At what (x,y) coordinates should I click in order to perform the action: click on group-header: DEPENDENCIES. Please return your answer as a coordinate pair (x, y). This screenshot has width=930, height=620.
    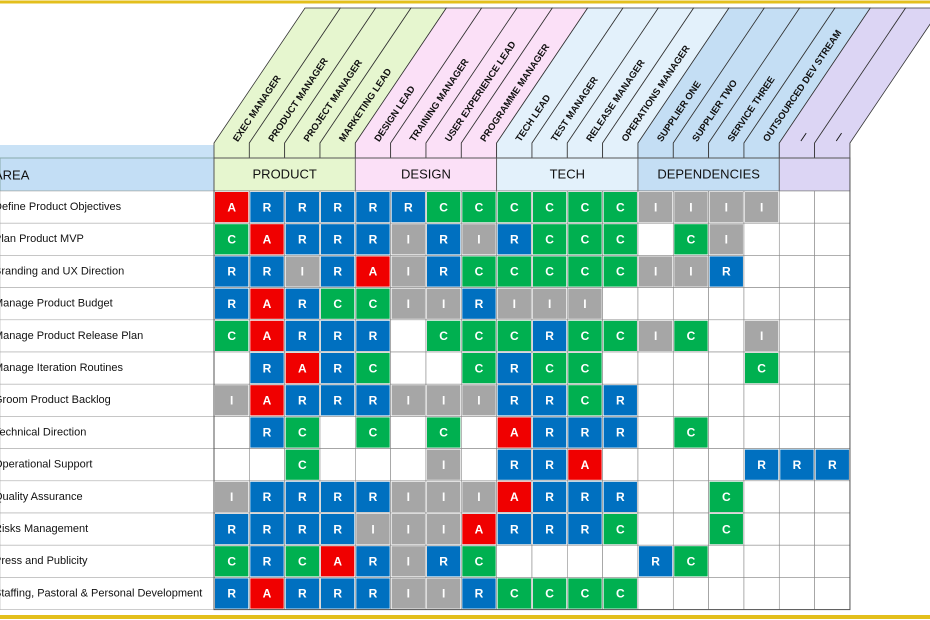
    Looking at the image, I should click on (708, 173).